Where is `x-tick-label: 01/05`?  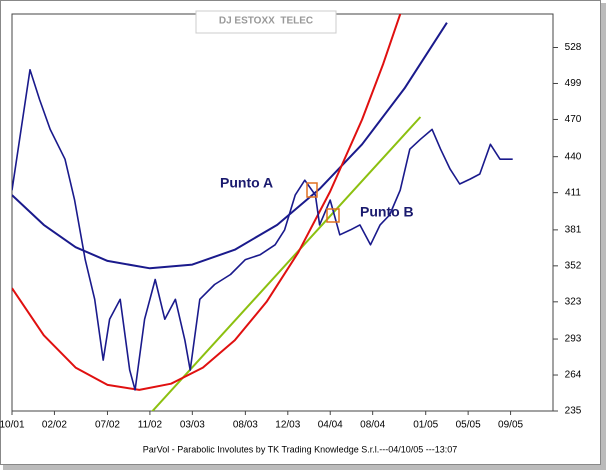
x-tick-label: 01/05 is located at coordinates (425, 425).